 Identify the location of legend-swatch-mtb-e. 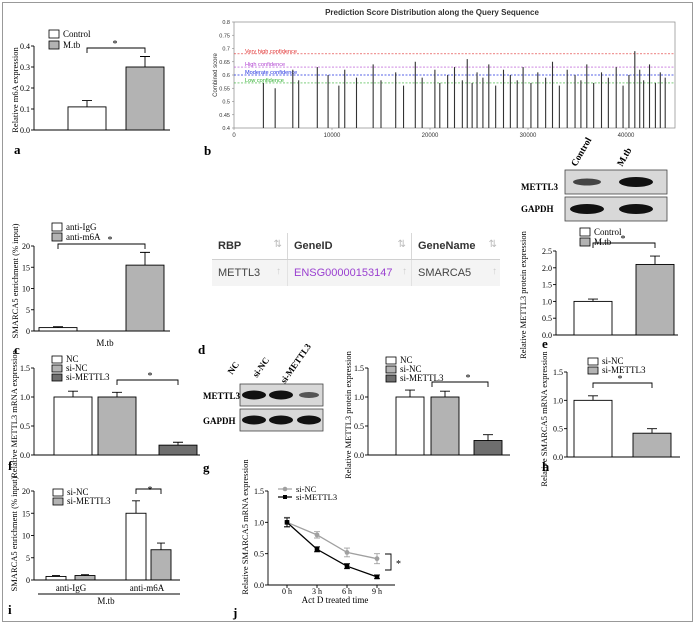
(585, 242).